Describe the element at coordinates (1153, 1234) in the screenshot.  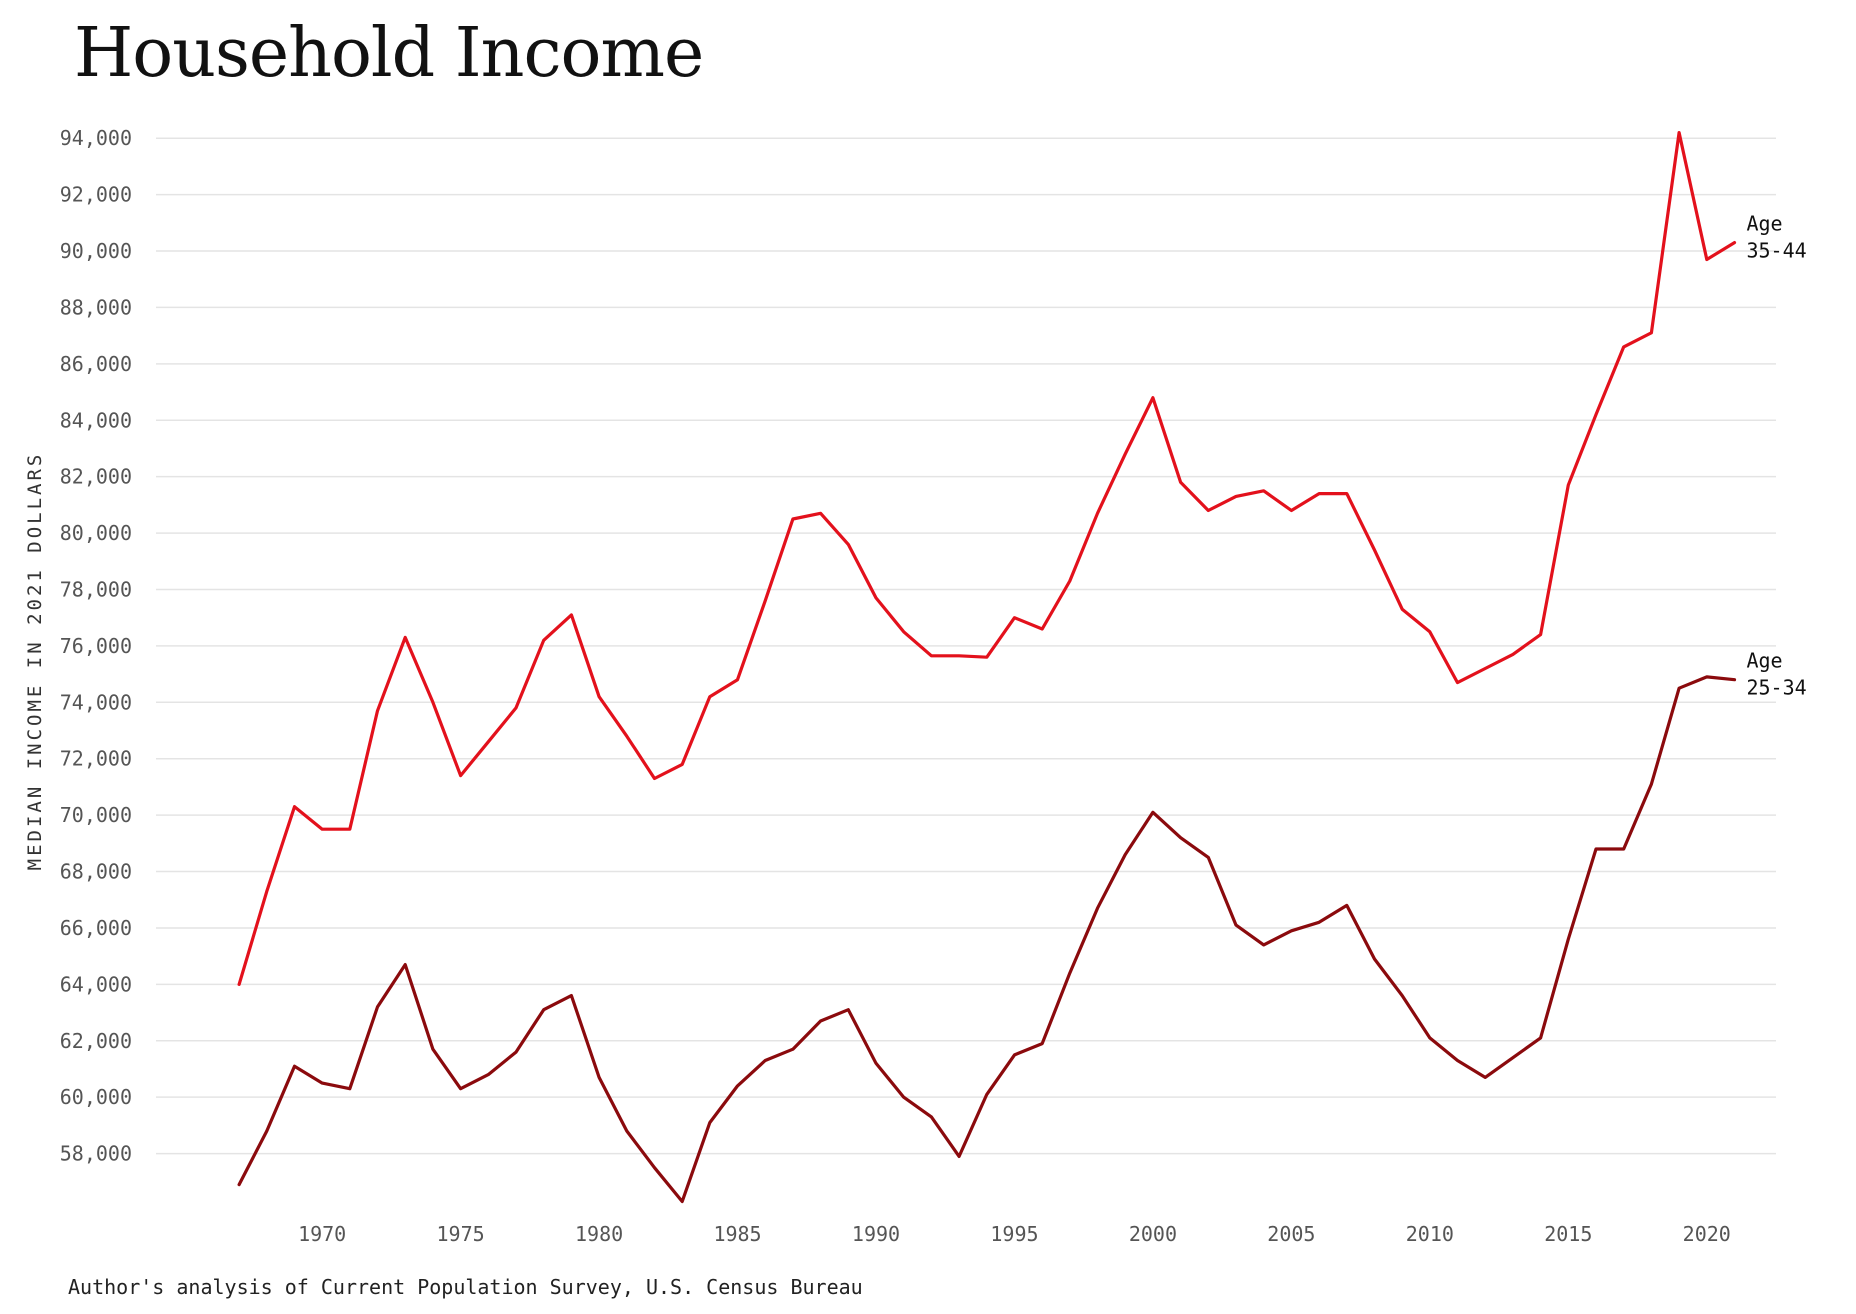
I see `x-tick-label: 2000` at that location.